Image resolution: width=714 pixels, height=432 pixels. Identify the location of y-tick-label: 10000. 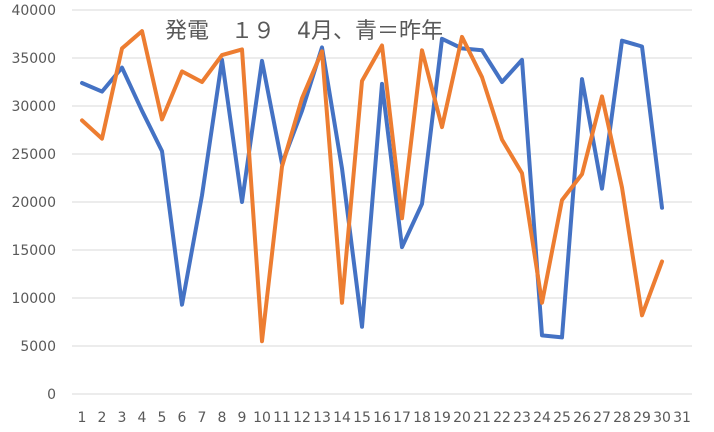
(33, 299).